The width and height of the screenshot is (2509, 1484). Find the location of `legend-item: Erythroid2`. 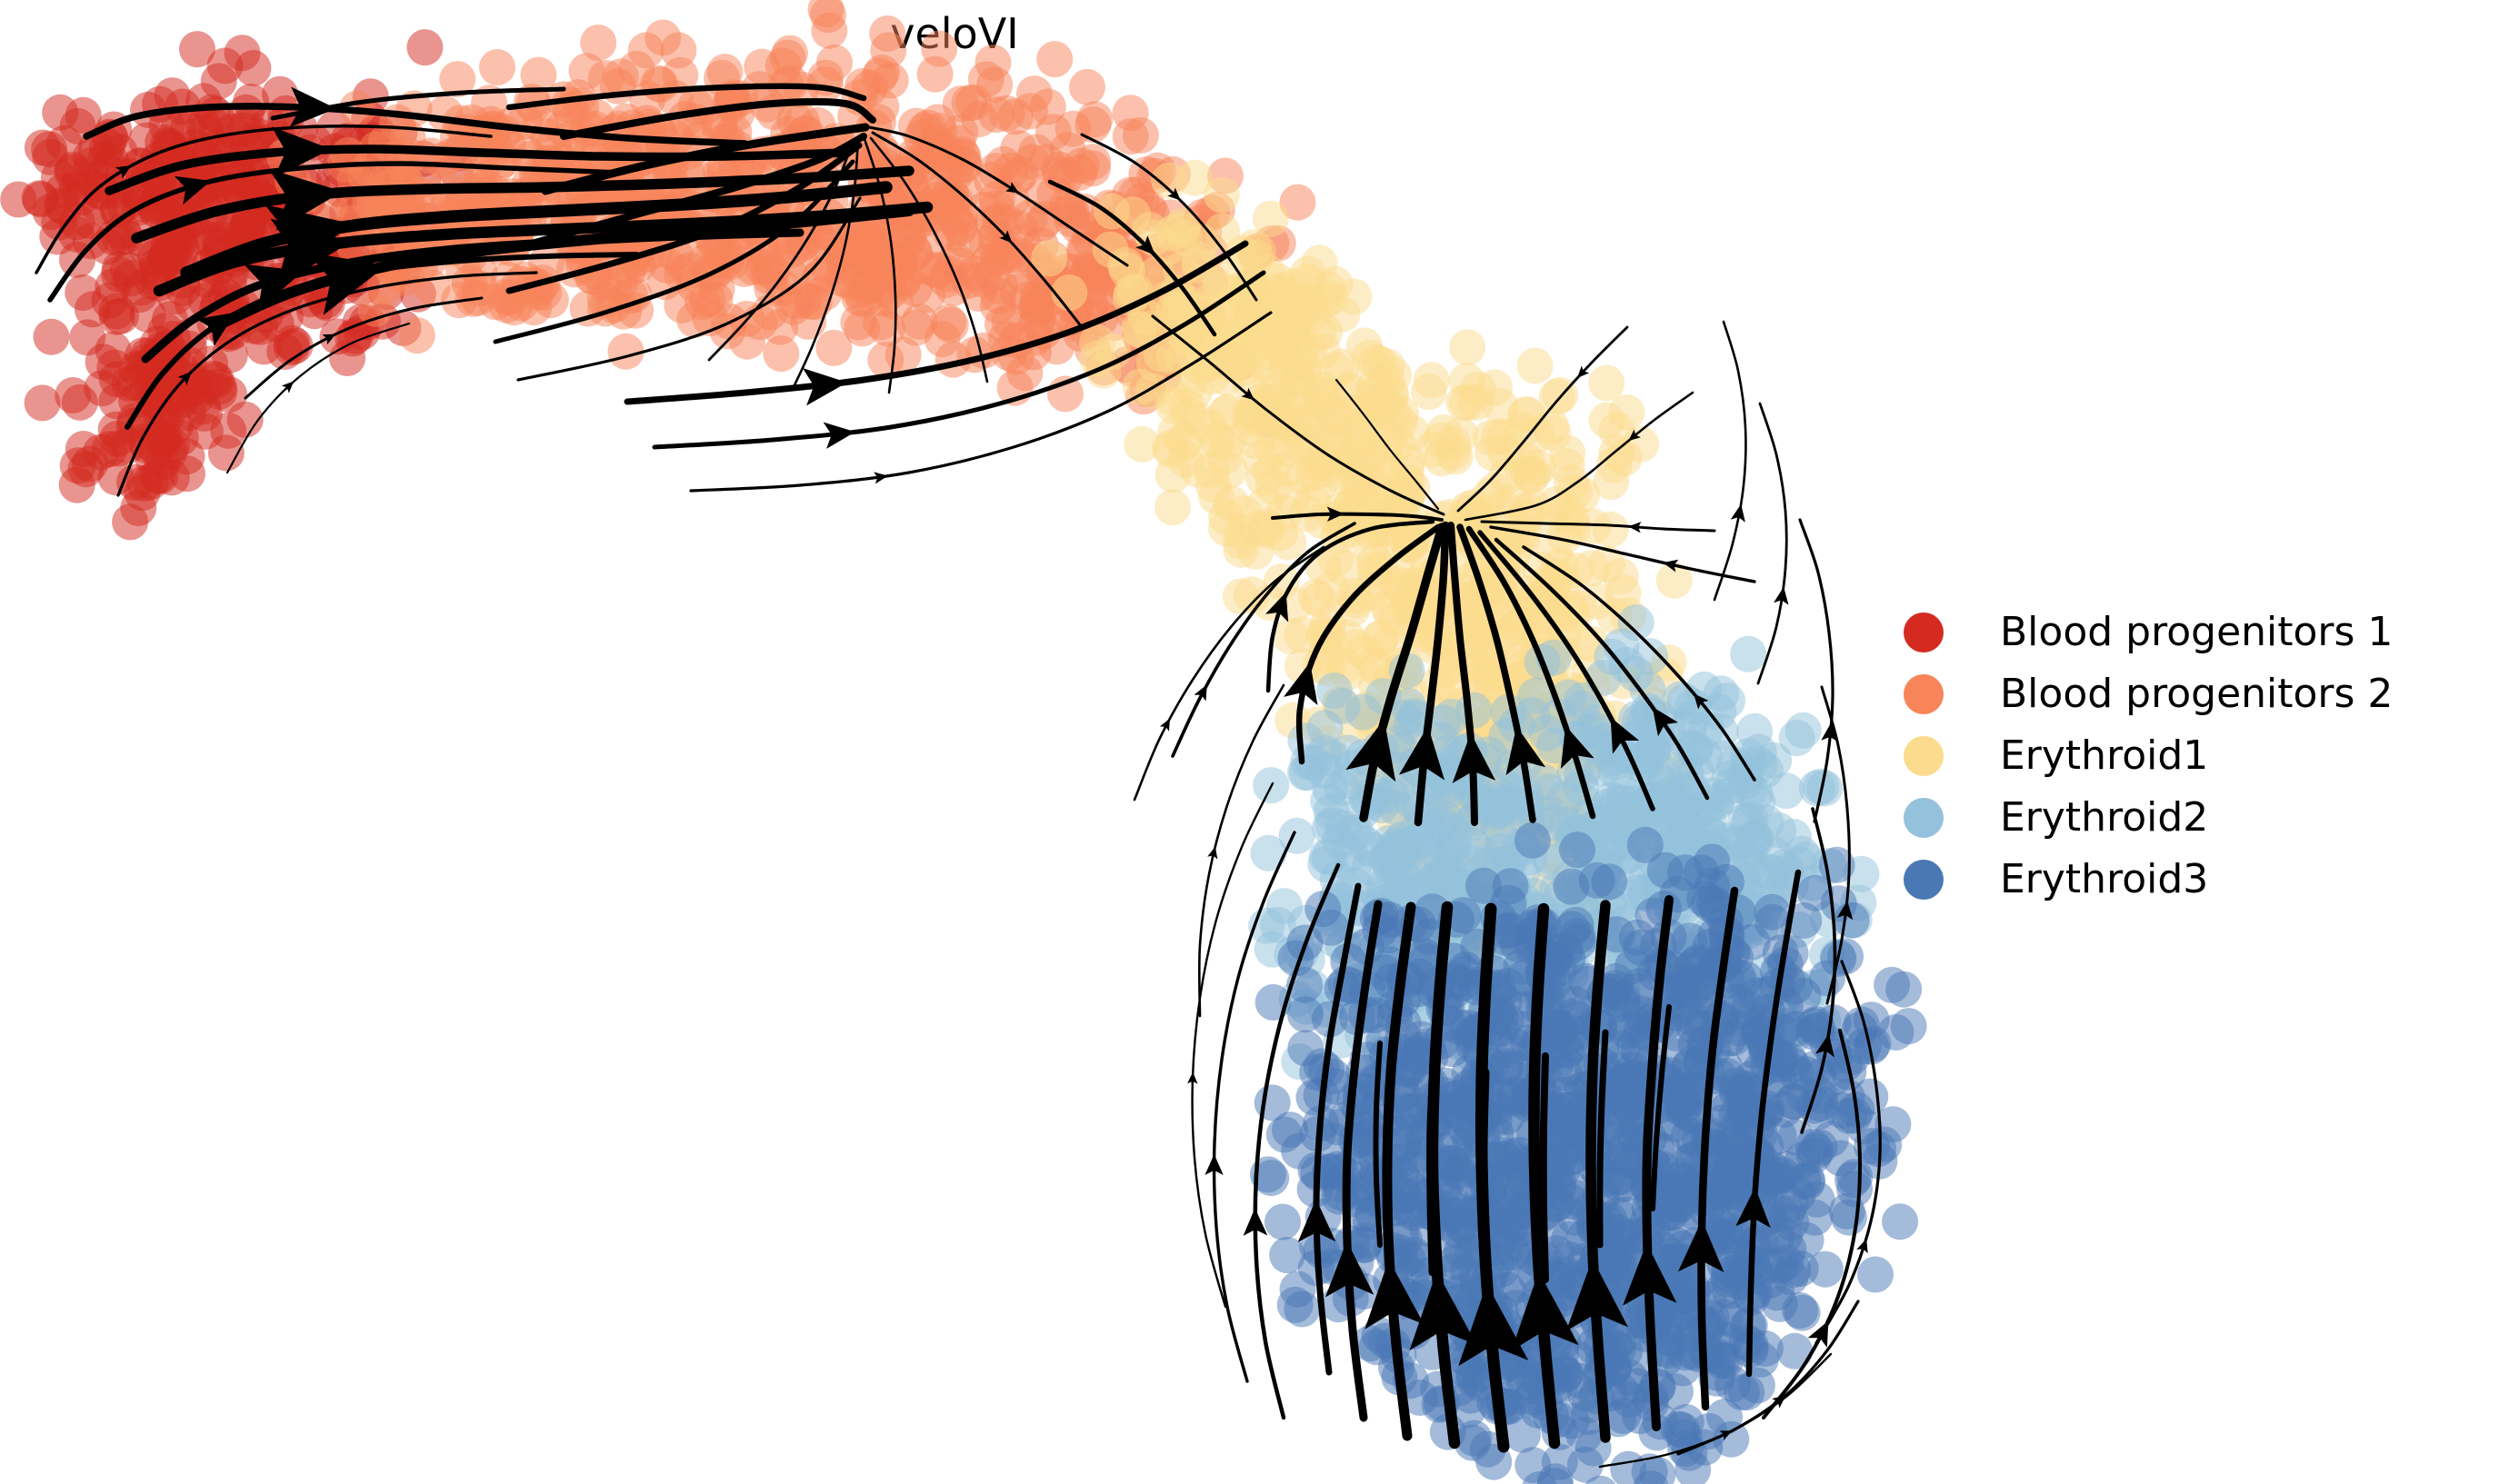

legend-item: Erythroid2 is located at coordinates (2172, 818).